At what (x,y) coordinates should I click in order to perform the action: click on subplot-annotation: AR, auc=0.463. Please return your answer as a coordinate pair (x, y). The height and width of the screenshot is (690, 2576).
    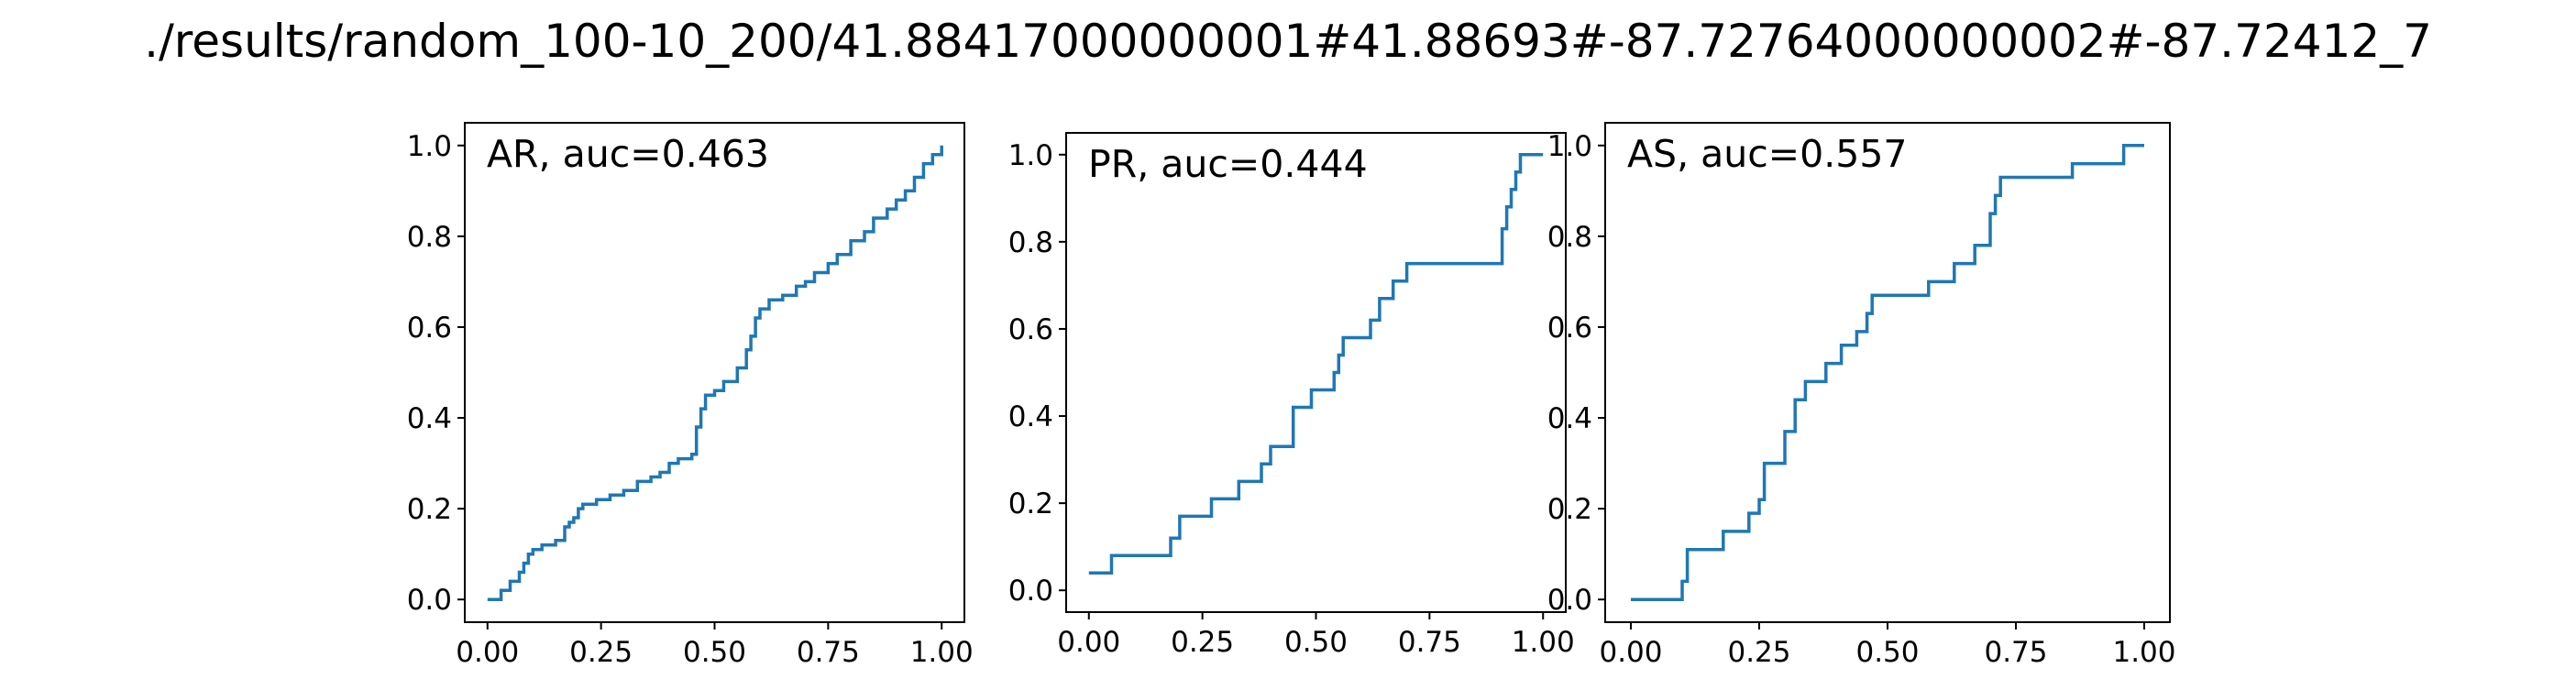
    Looking at the image, I should click on (628, 154).